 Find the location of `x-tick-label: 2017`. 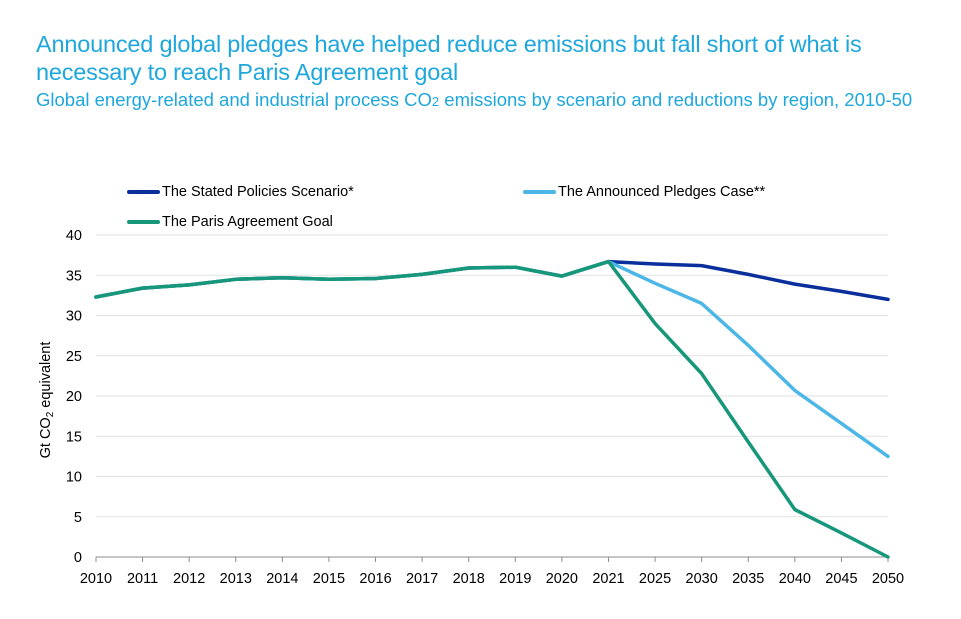

x-tick-label: 2017 is located at coordinates (422, 579).